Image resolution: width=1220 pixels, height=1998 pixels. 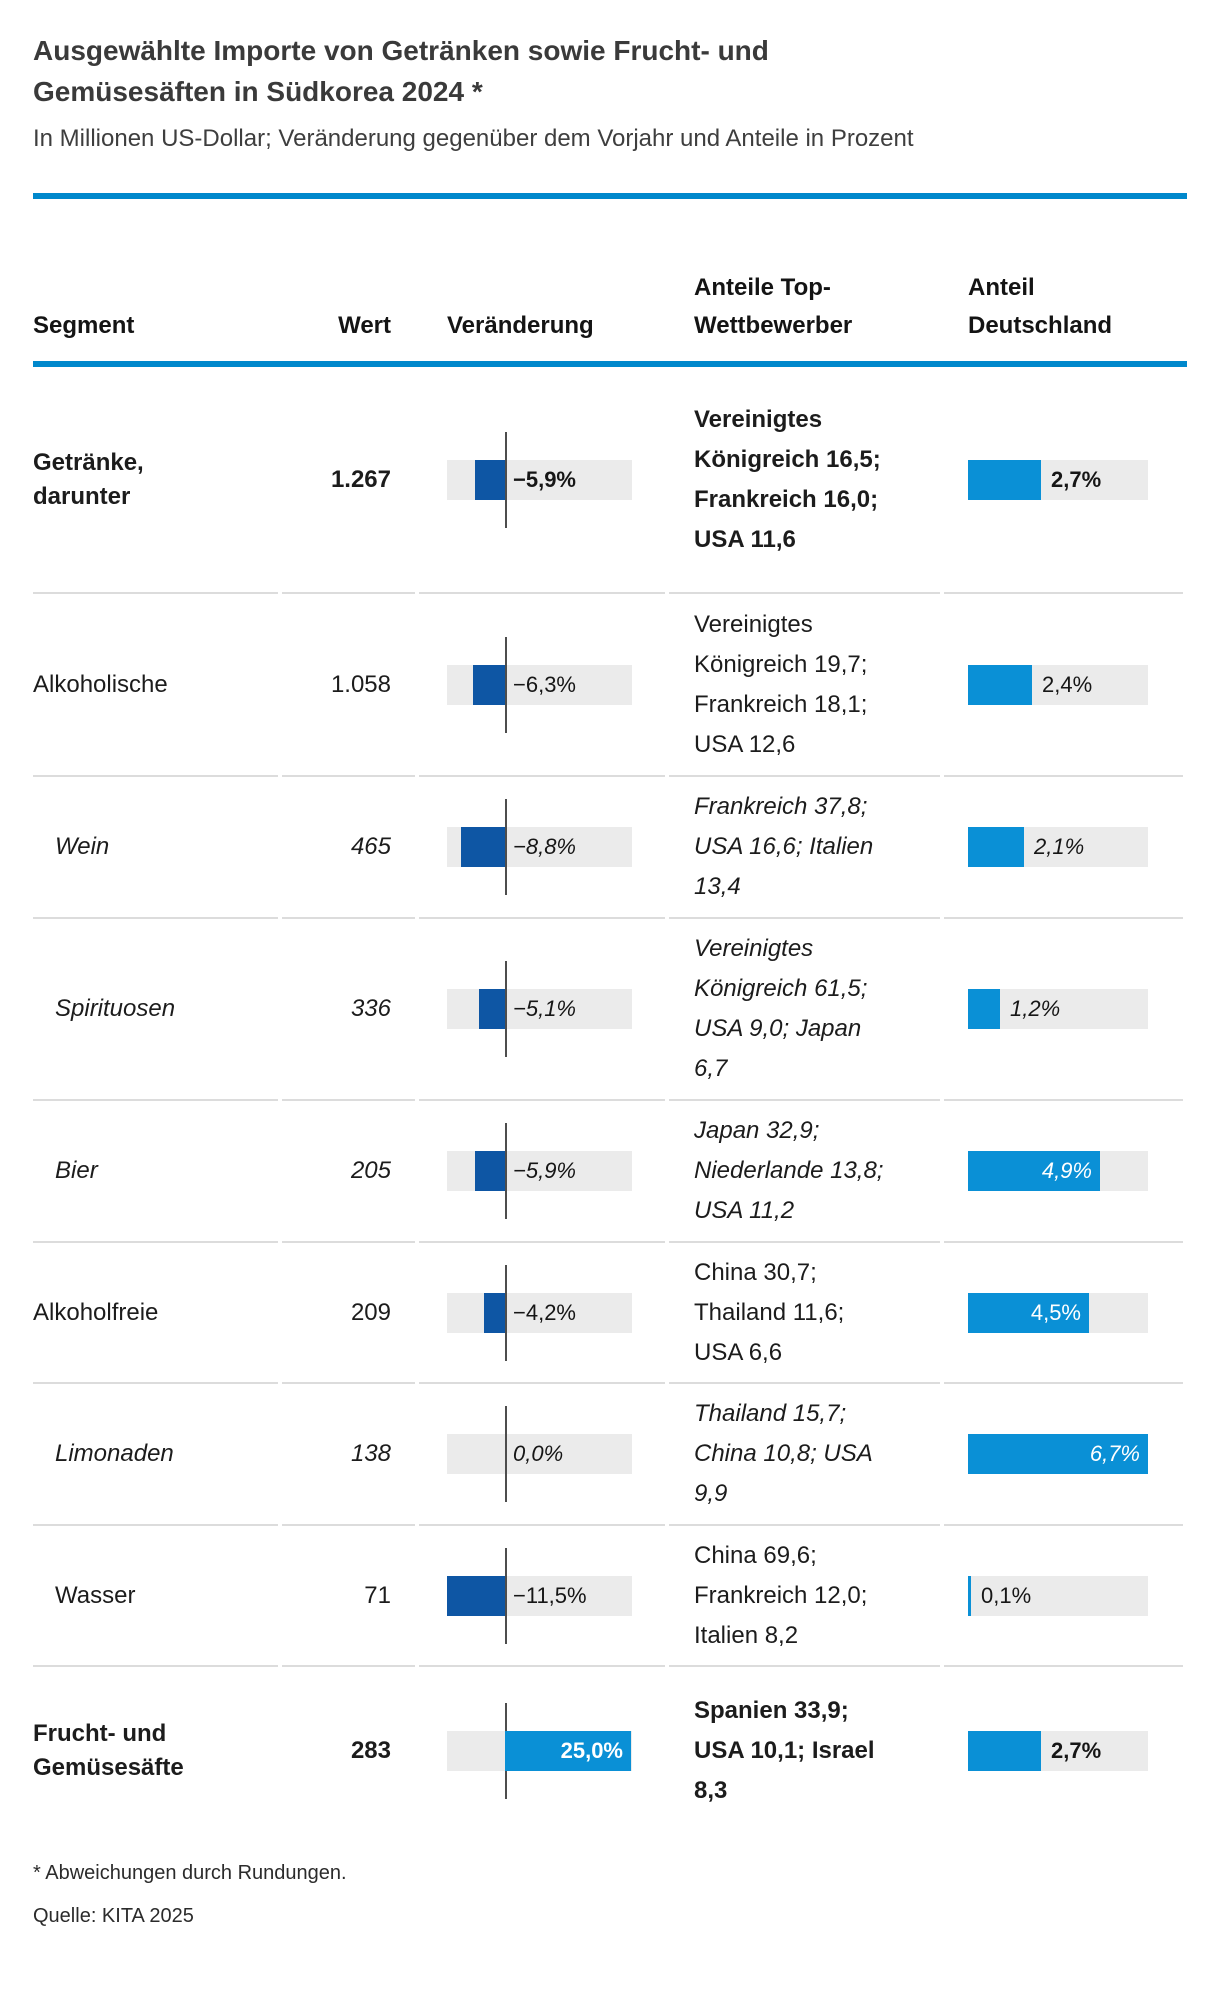 I want to click on segment-label: Alkoholfreie, so click(x=96, y=1312).